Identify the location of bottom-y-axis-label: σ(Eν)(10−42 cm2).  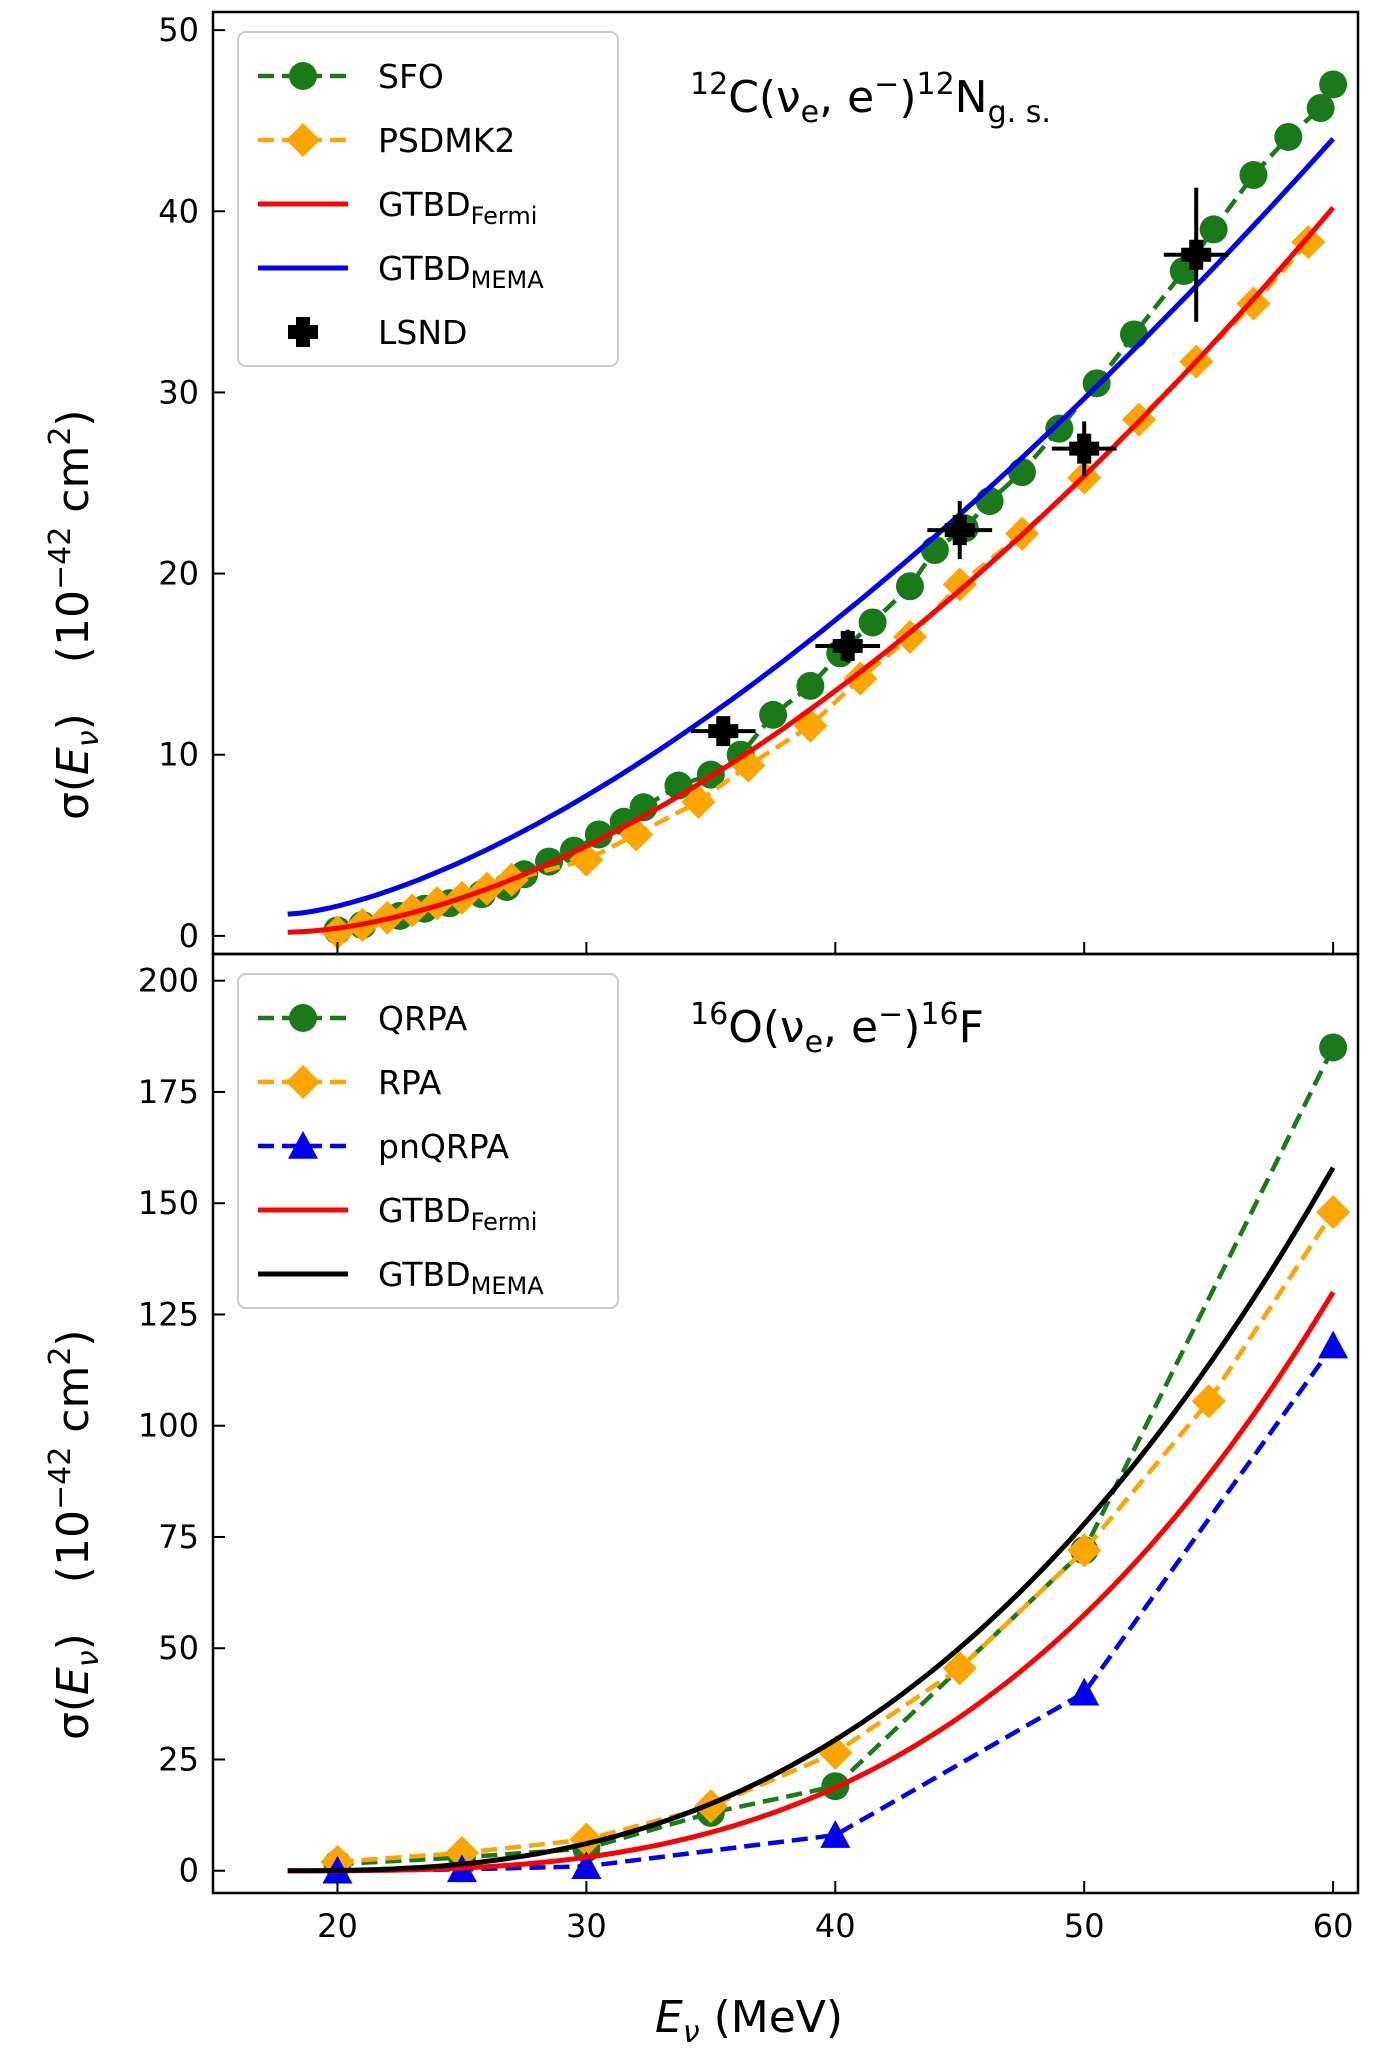
(74, 1534).